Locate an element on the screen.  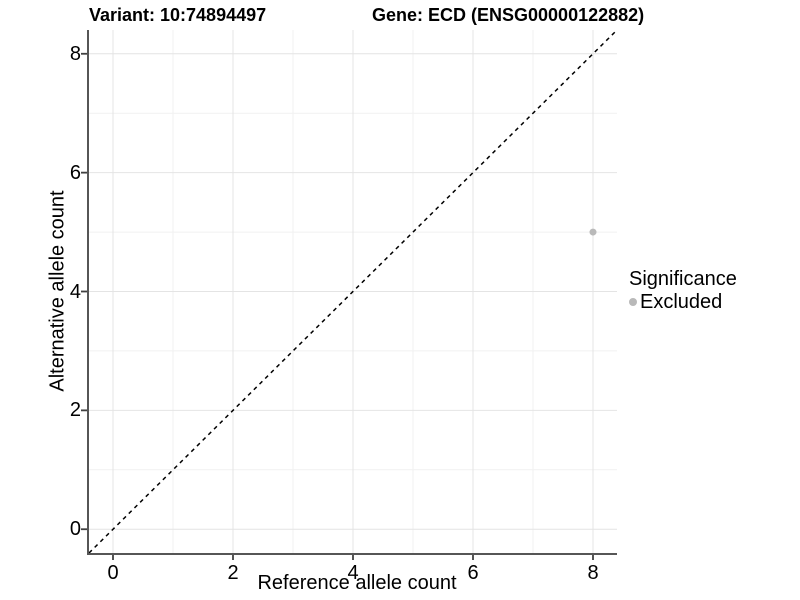
gene-title: Gene: ECD (ENSG00000122882) is located at coordinates (508, 15).